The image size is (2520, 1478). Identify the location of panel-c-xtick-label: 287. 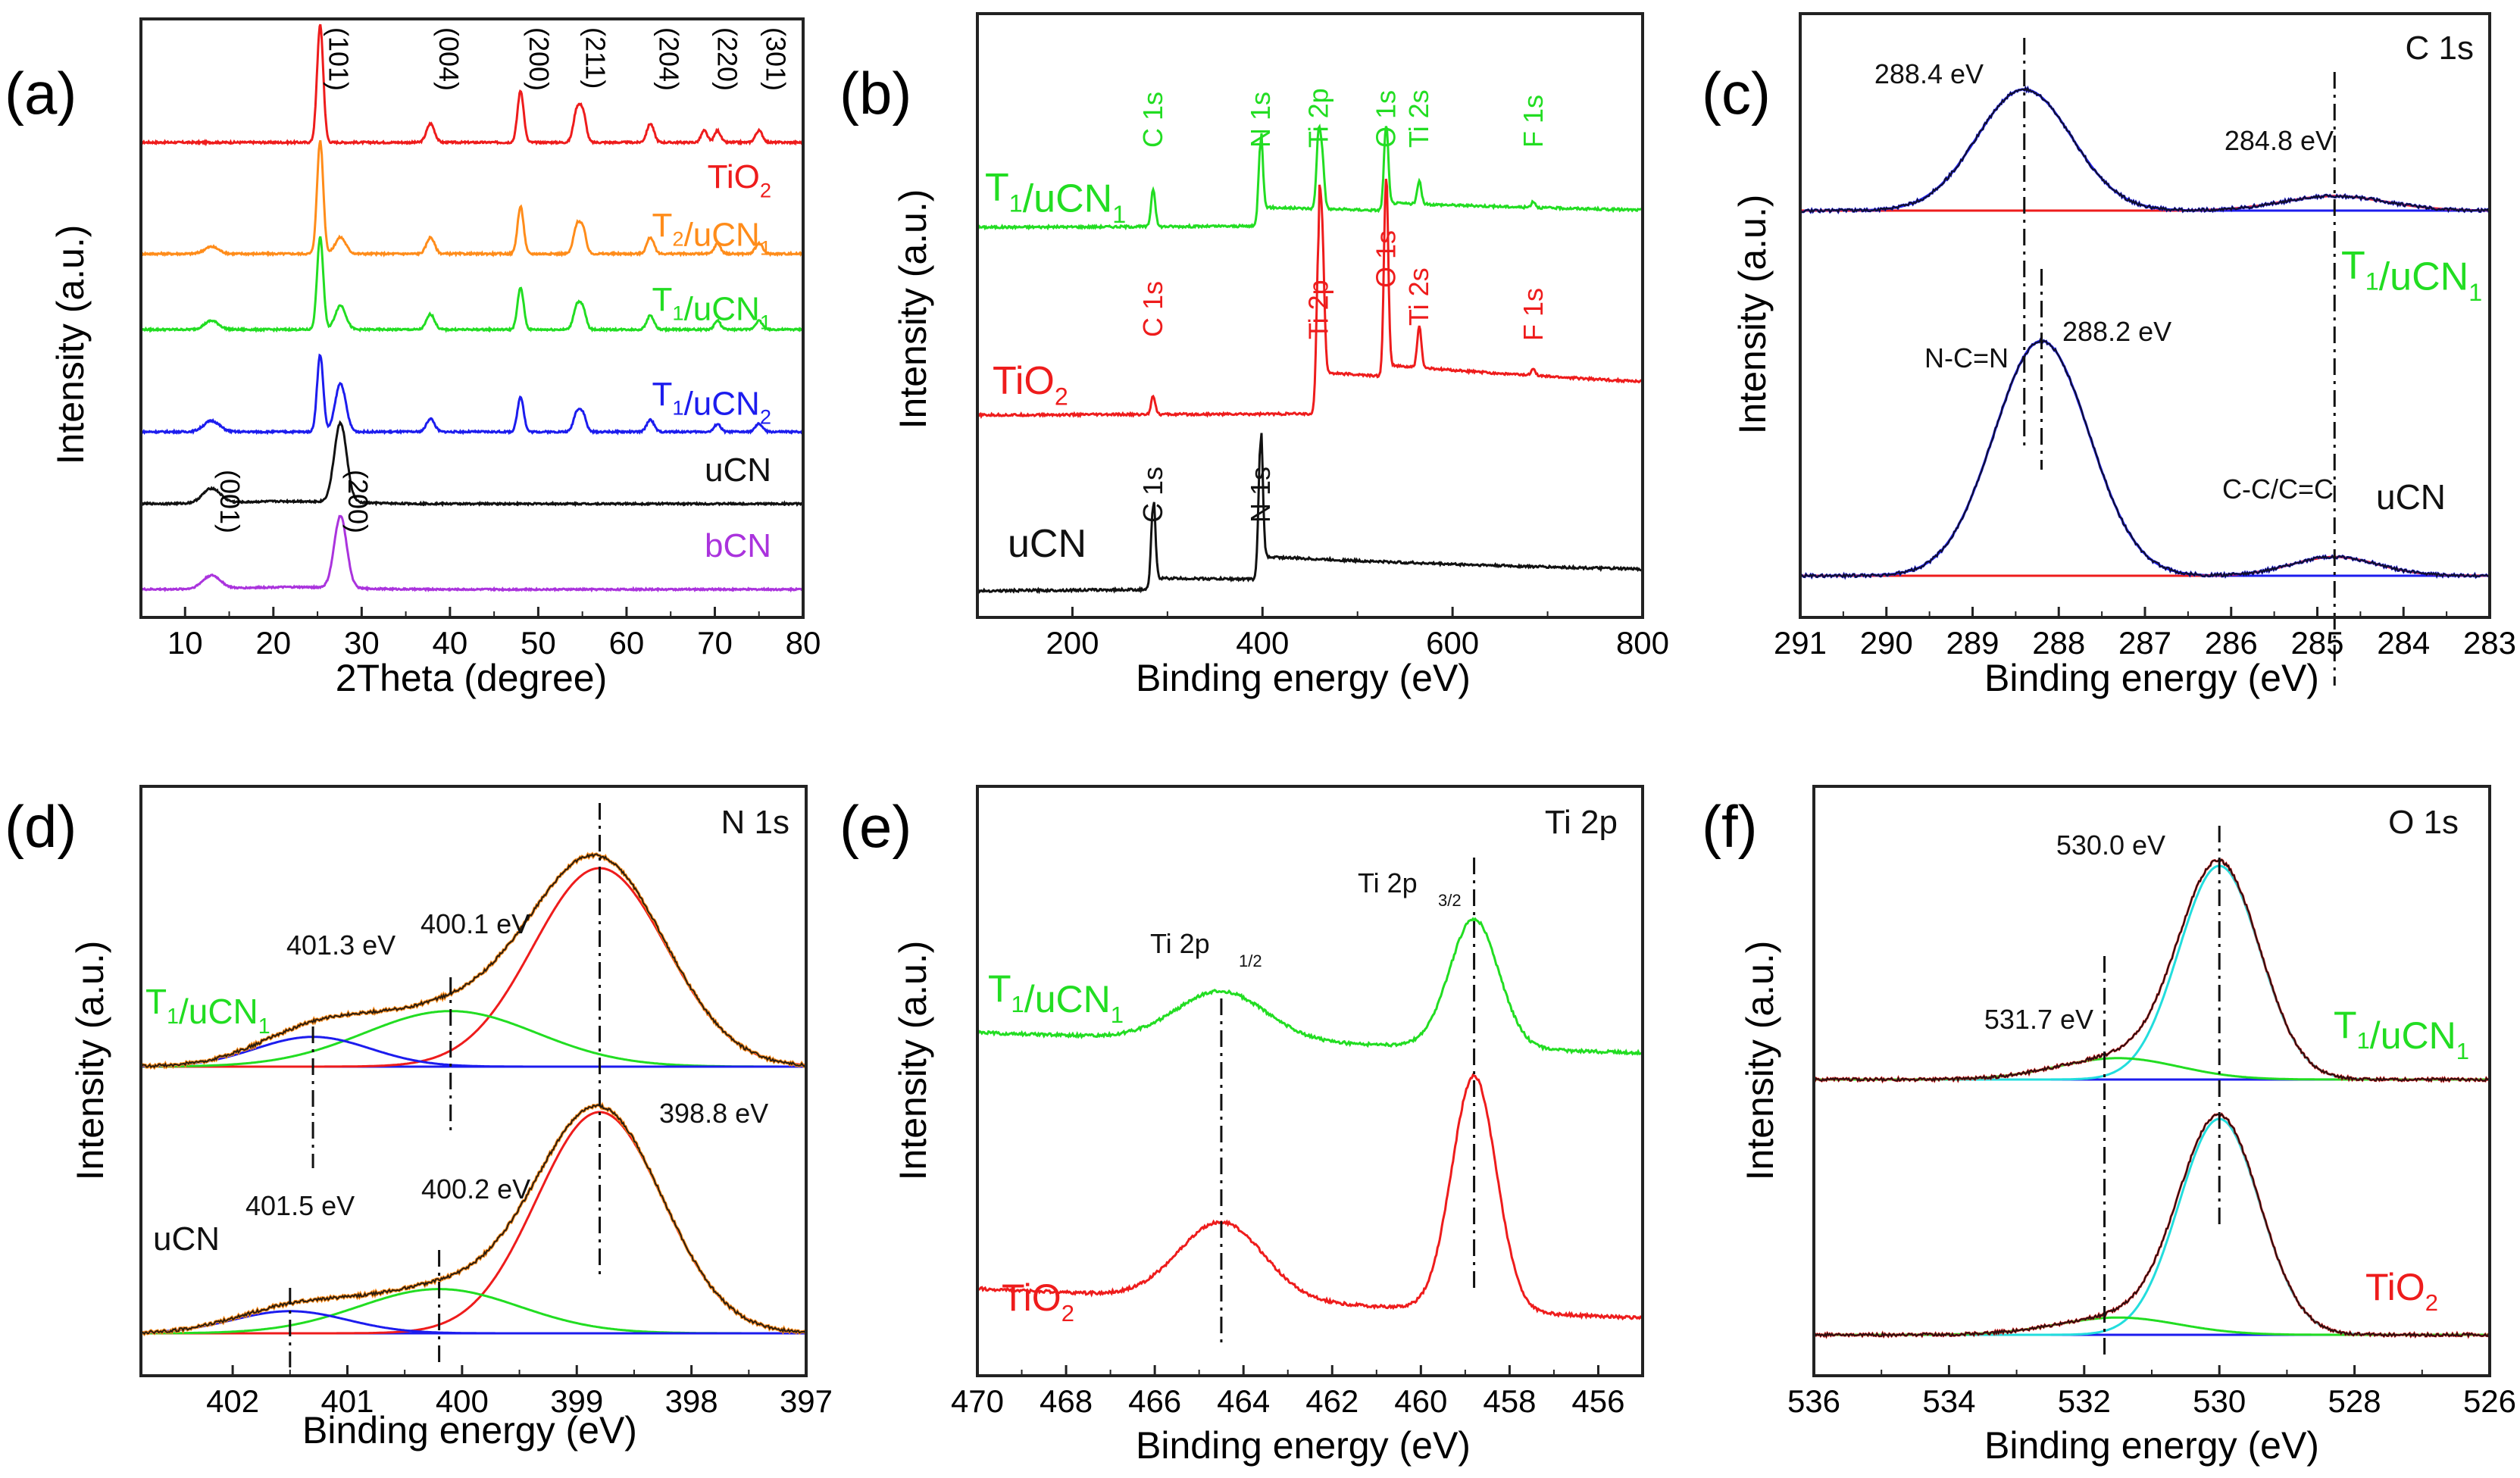
(2144, 643).